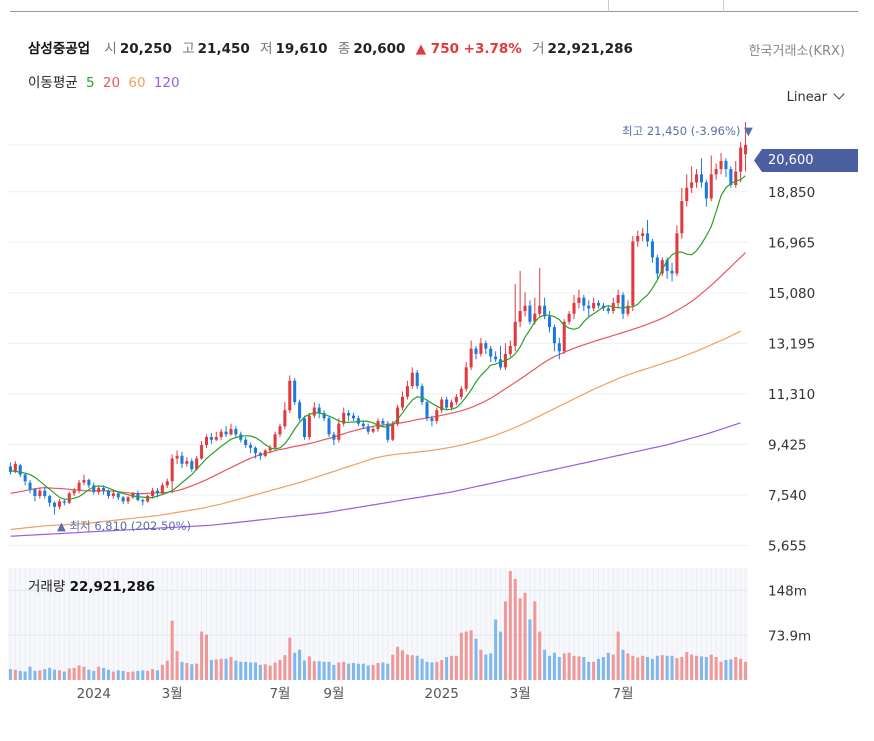  Describe the element at coordinates (301, 49) in the screenshot. I see `low-value: 19,610` at that location.